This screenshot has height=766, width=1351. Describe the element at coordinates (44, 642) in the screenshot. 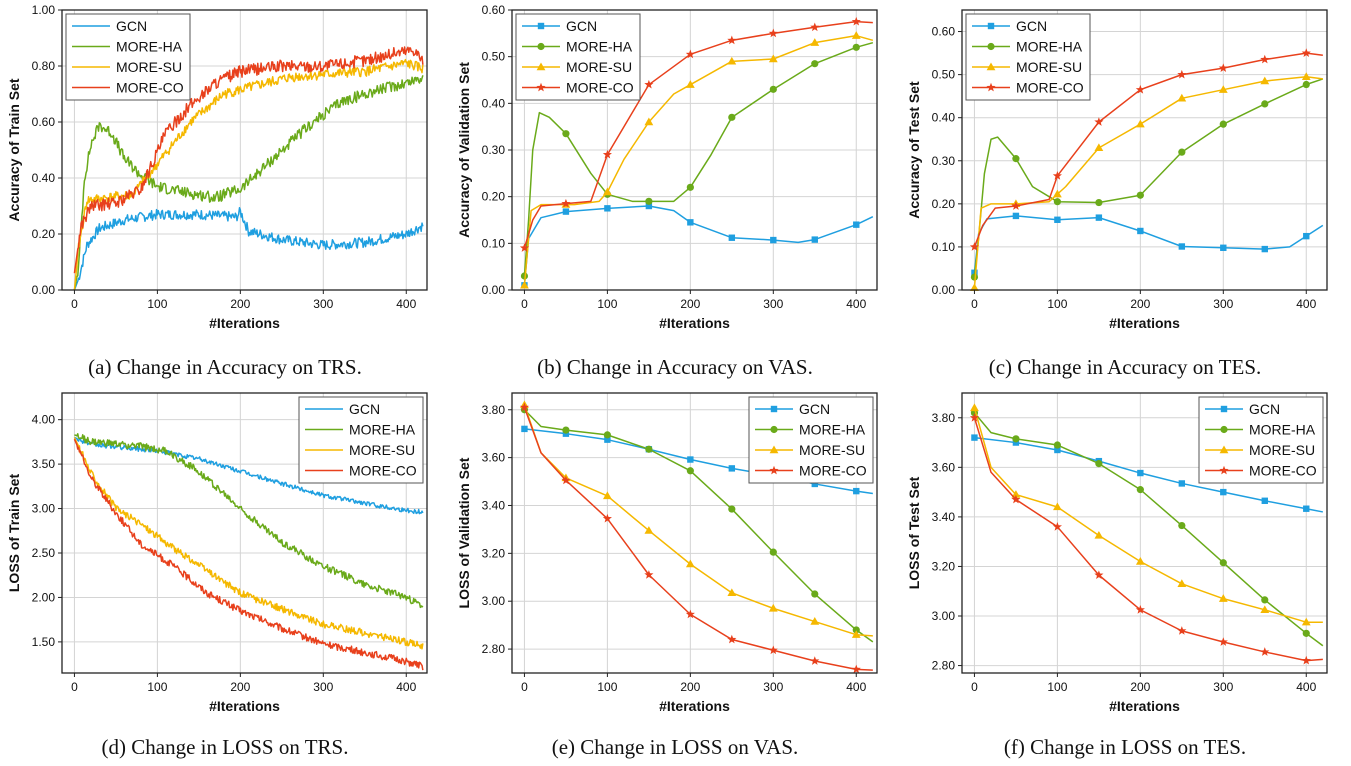

I see `tick-label-y-d-0: 1.50` at that location.